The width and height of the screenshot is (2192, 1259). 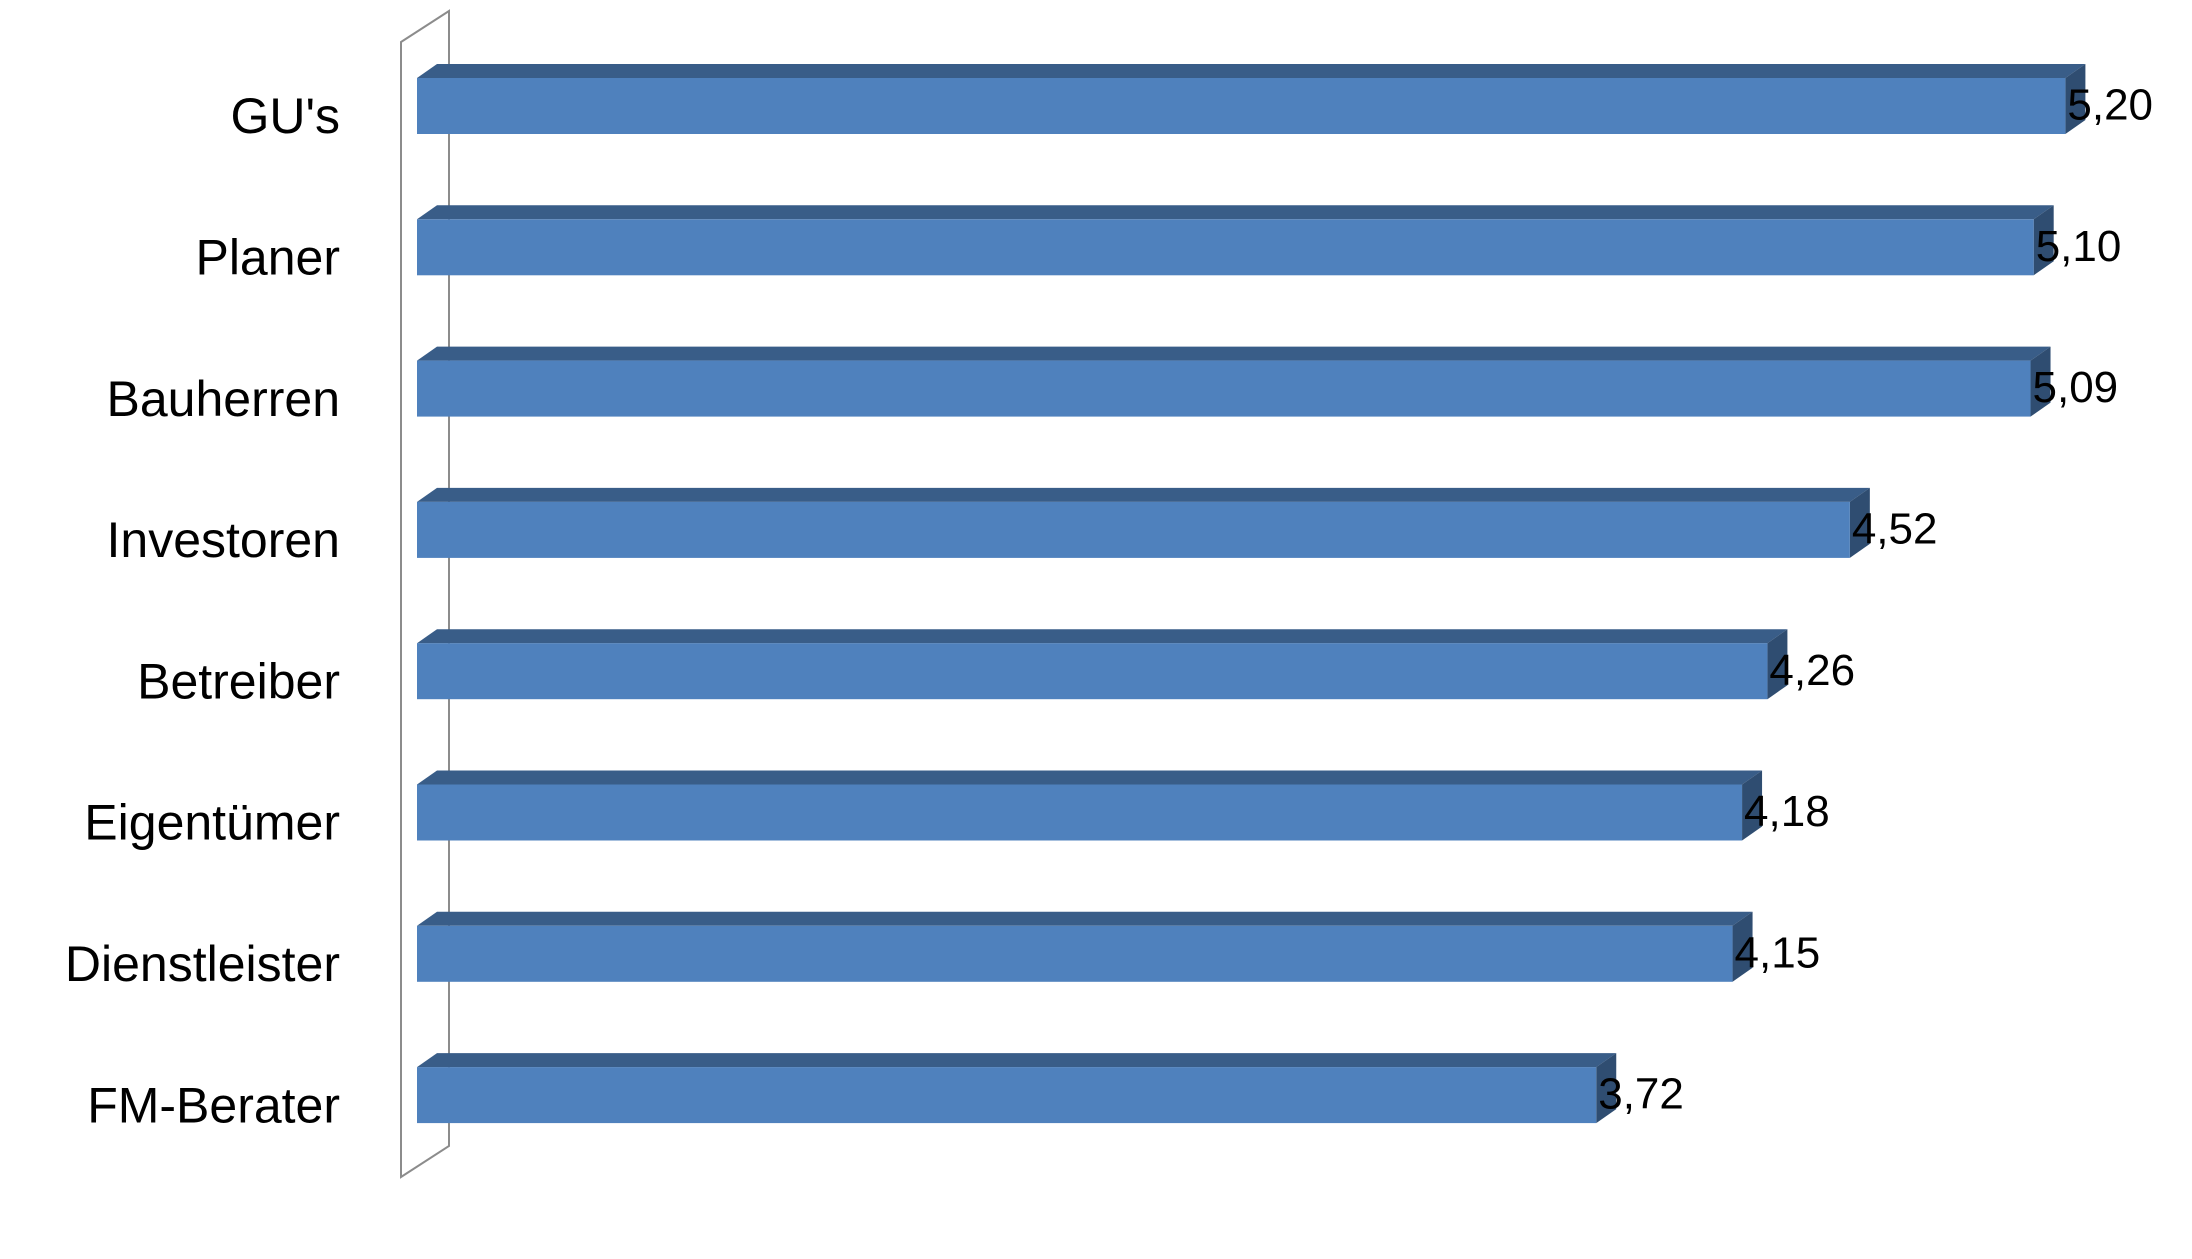 I want to click on value-label: 4,15, so click(x=1778, y=952).